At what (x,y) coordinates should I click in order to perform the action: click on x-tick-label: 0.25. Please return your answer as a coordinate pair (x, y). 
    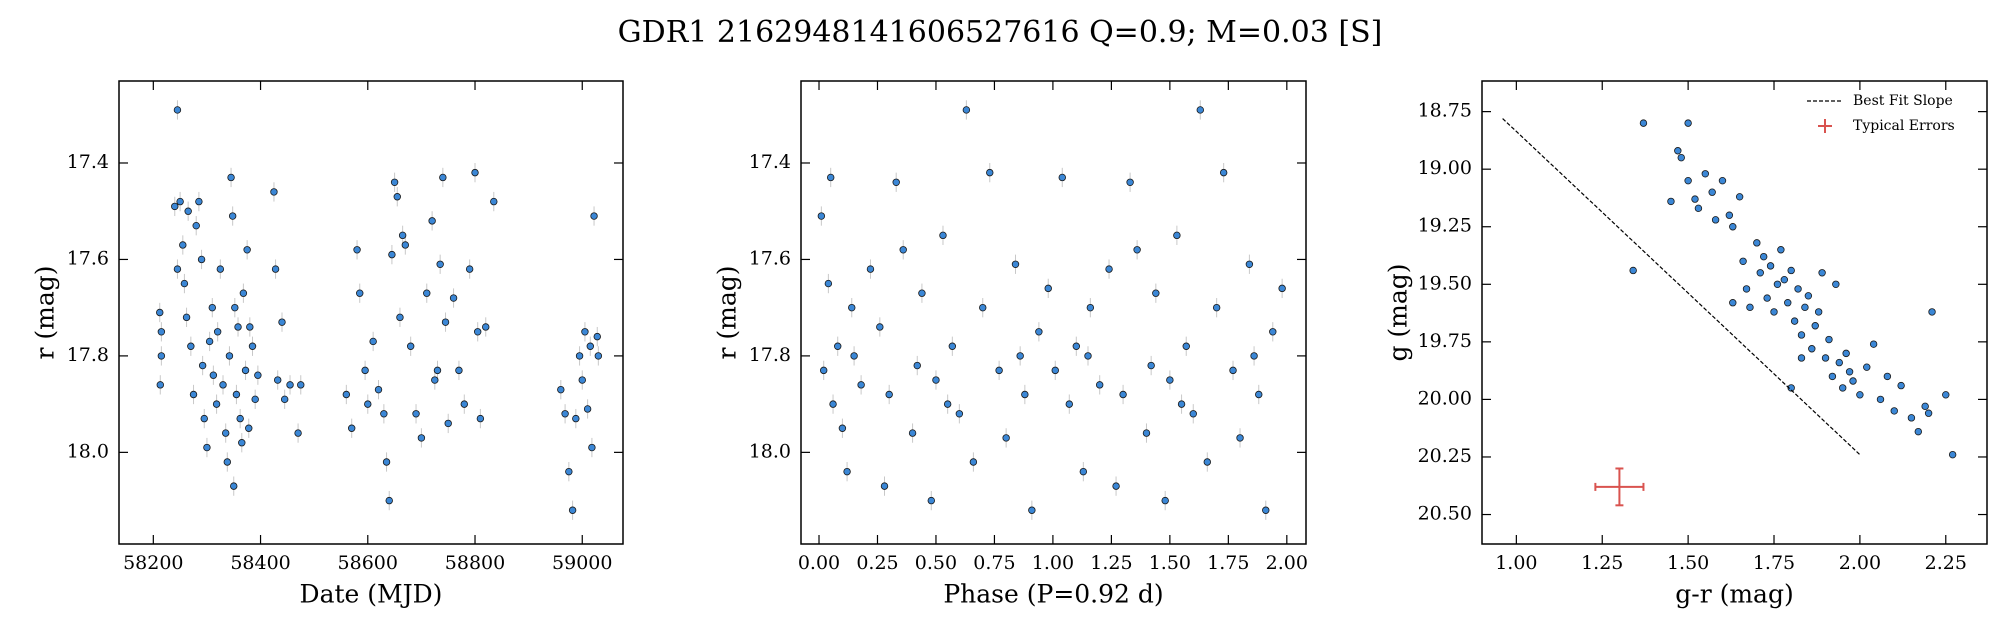
    Looking at the image, I should click on (877, 563).